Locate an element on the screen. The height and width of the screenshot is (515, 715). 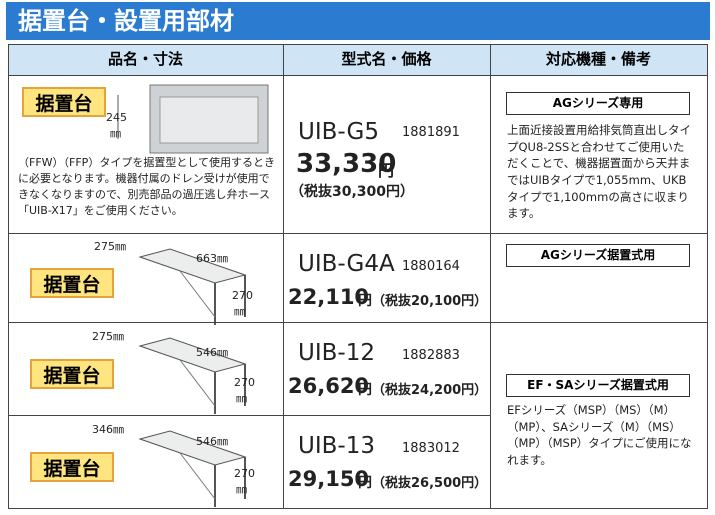
product-code: 1880164 is located at coordinates (431, 266).